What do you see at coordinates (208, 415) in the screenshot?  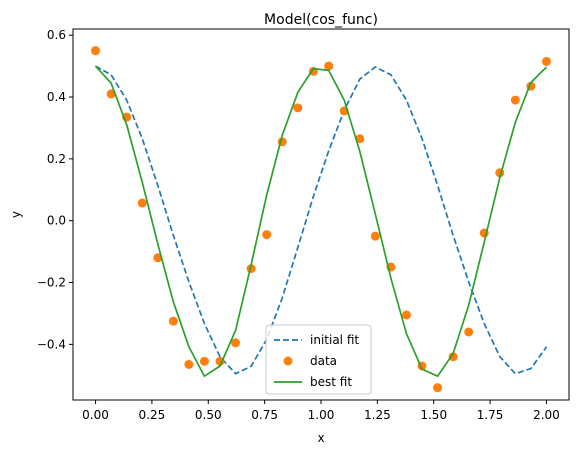 I see `x-tick-label: 0.50` at bounding box center [208, 415].